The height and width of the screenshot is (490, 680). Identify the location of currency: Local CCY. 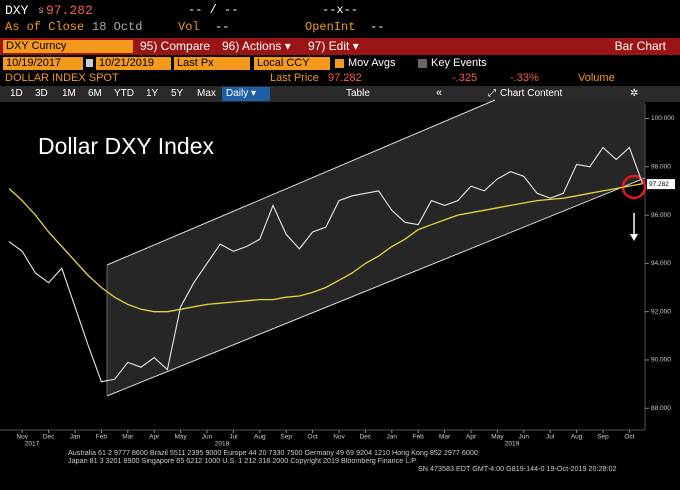
(283, 63).